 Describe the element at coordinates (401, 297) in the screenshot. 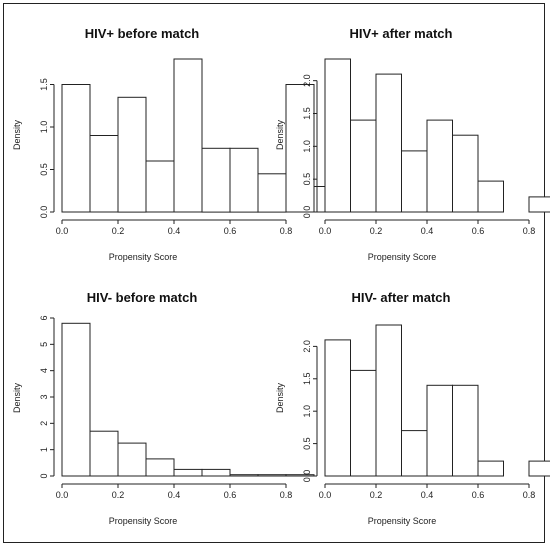

I see `chart-title: HIV- after match` at that location.